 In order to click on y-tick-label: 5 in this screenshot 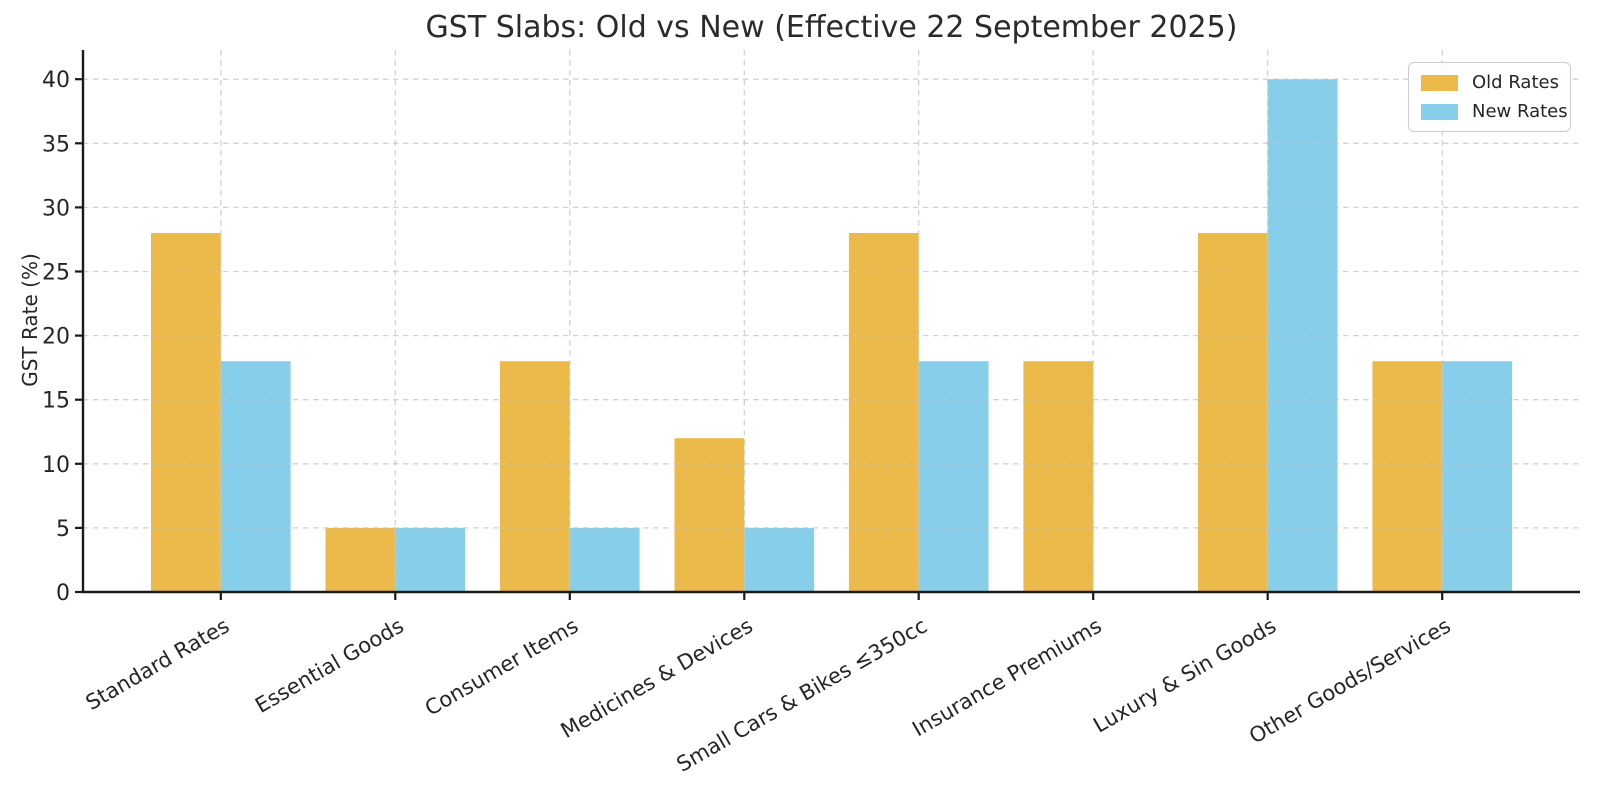, I will do `click(63, 529)`.